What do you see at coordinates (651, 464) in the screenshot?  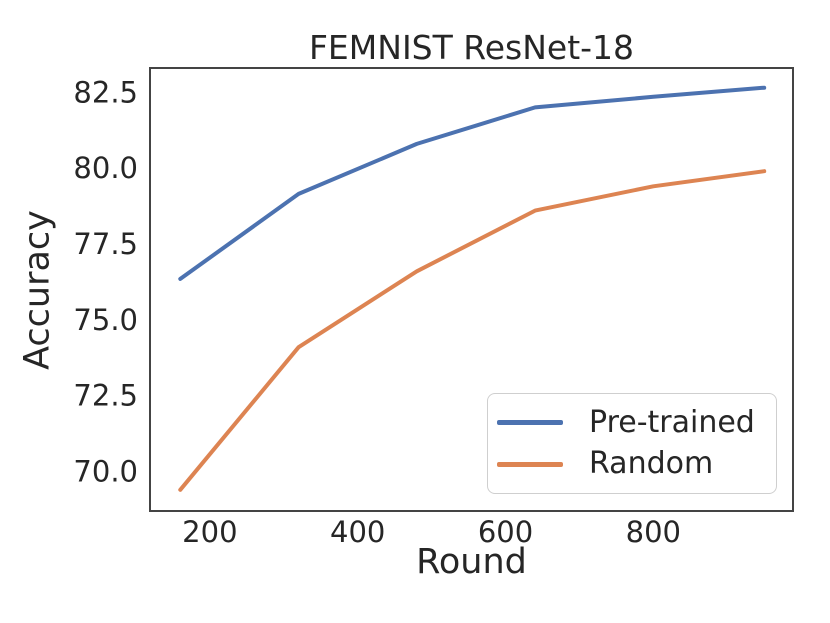 I see `legend-label-random: Random` at bounding box center [651, 464].